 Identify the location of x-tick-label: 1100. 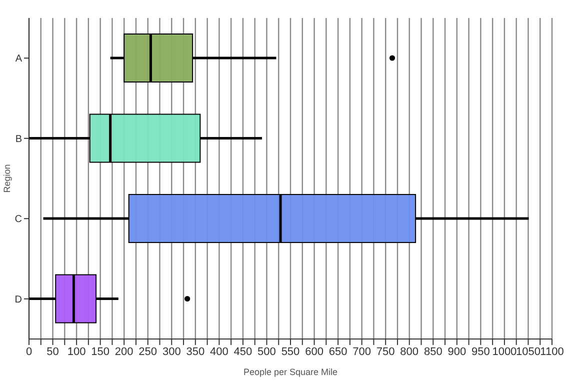
(552, 352).